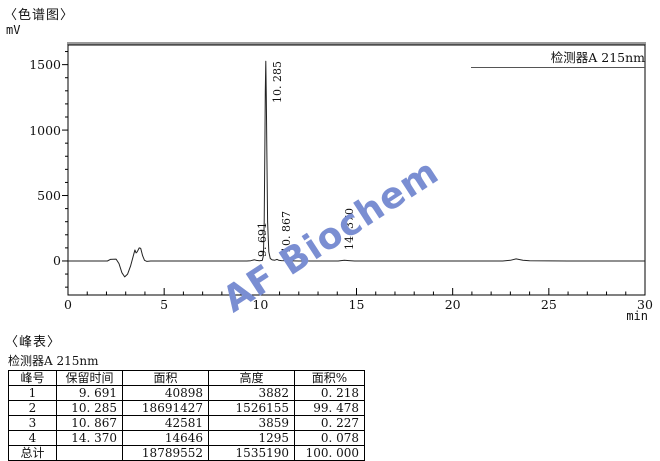  Describe the element at coordinates (45, 65) in the screenshot. I see `y-tick-label: 1500` at that location.